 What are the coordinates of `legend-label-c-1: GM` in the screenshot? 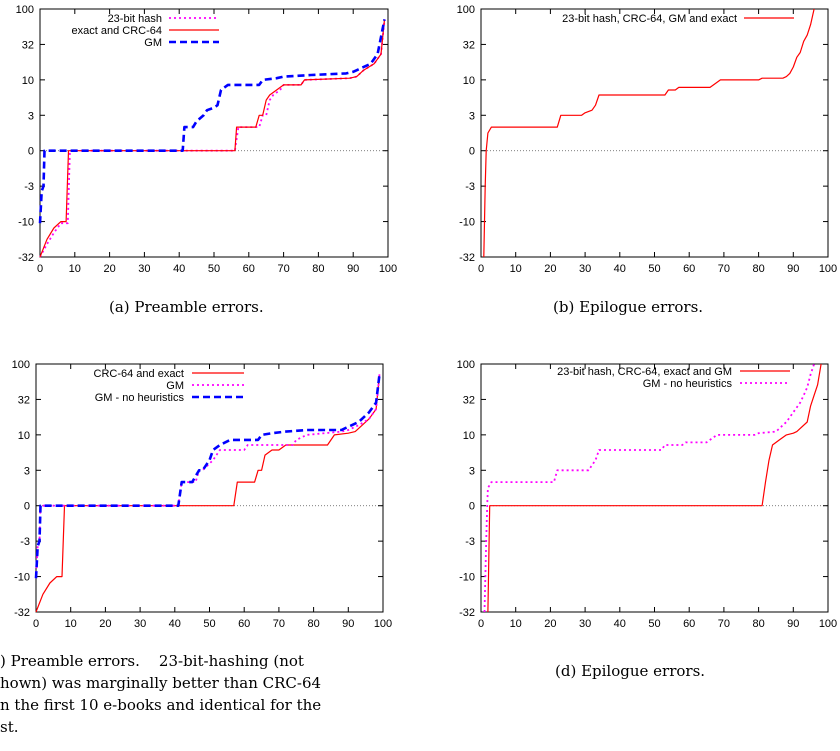 It's located at (175, 386).